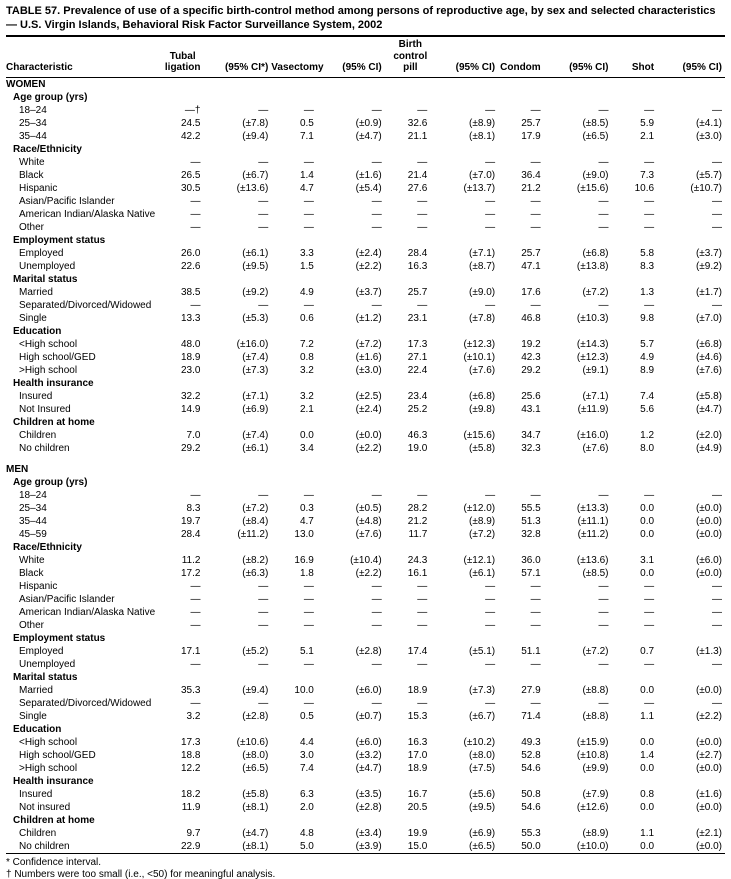 Image resolution: width=731 pixels, height=879 pixels. What do you see at coordinates (708, 716) in the screenshot?
I see `ci-cell: (±2.2)` at bounding box center [708, 716].